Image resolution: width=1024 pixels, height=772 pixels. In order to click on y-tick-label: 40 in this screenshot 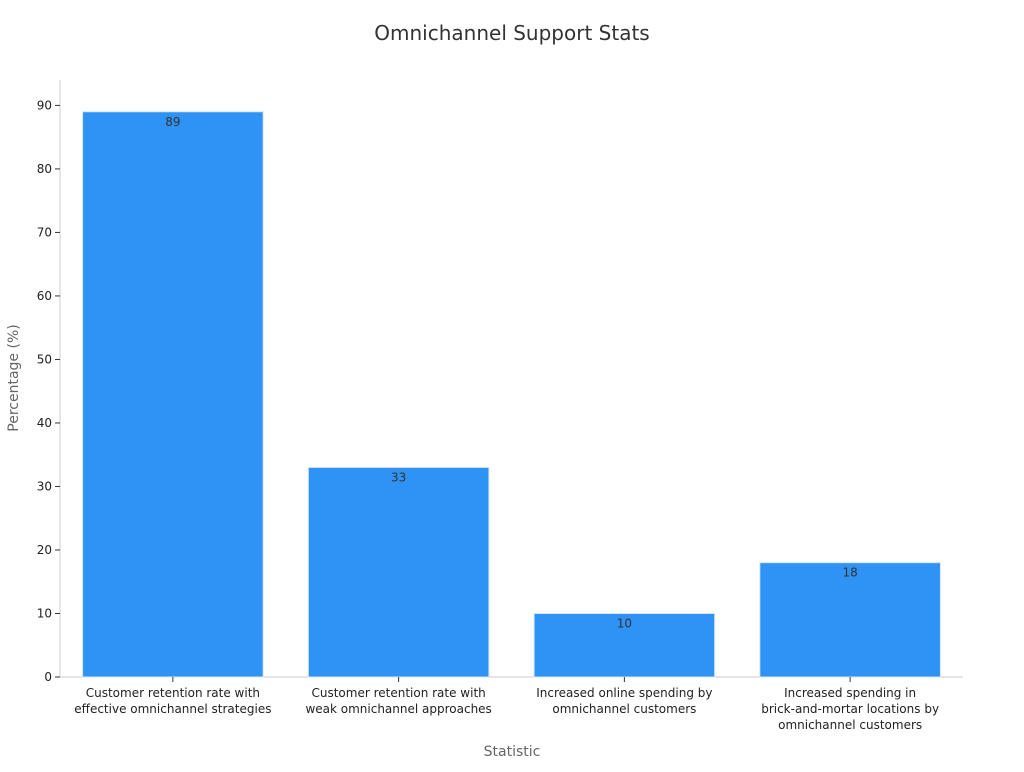, I will do `click(44, 423)`.